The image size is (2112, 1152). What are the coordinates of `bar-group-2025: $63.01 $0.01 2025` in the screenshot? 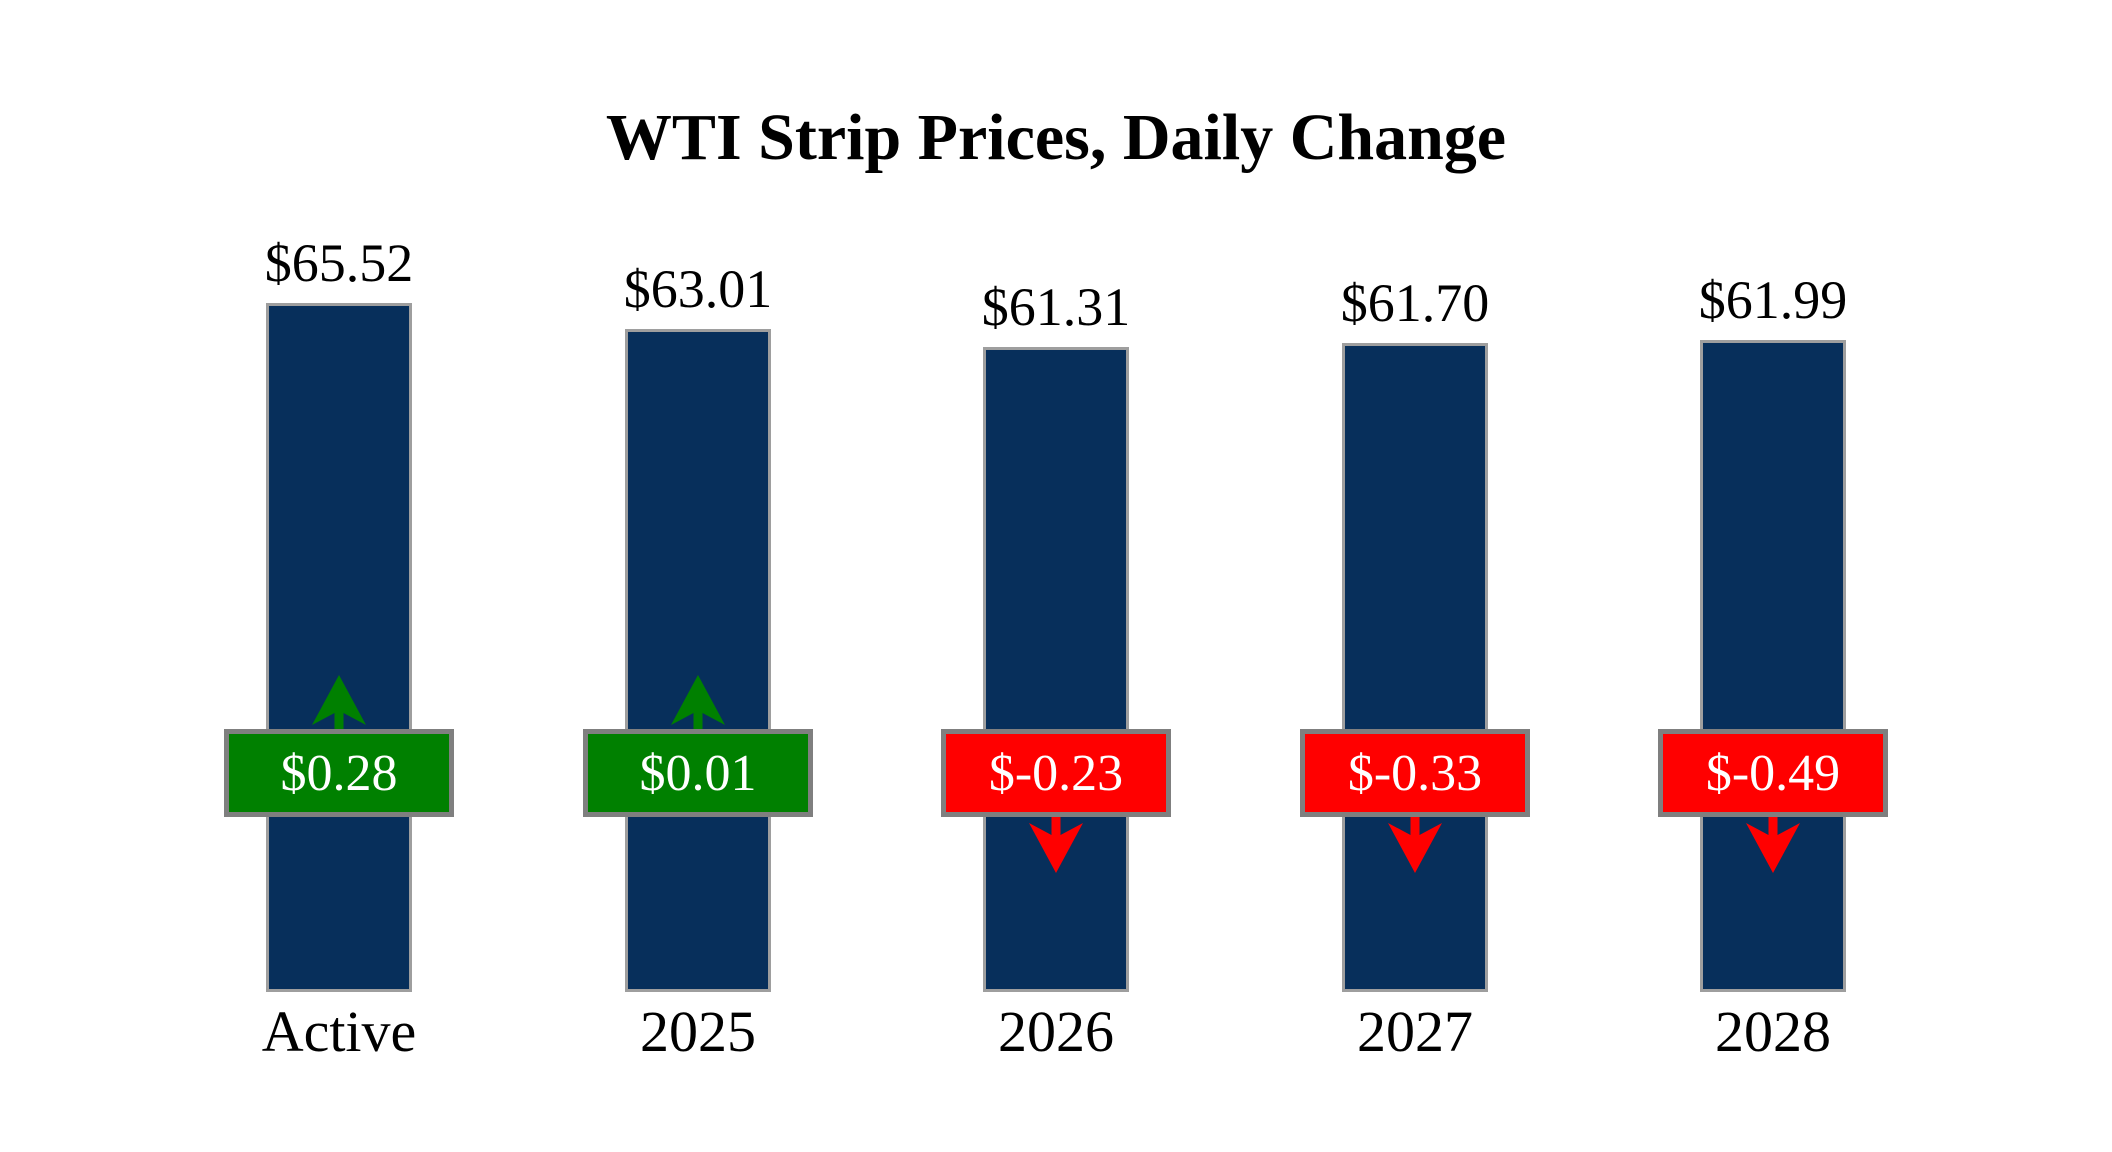 It's located at (698, 576).